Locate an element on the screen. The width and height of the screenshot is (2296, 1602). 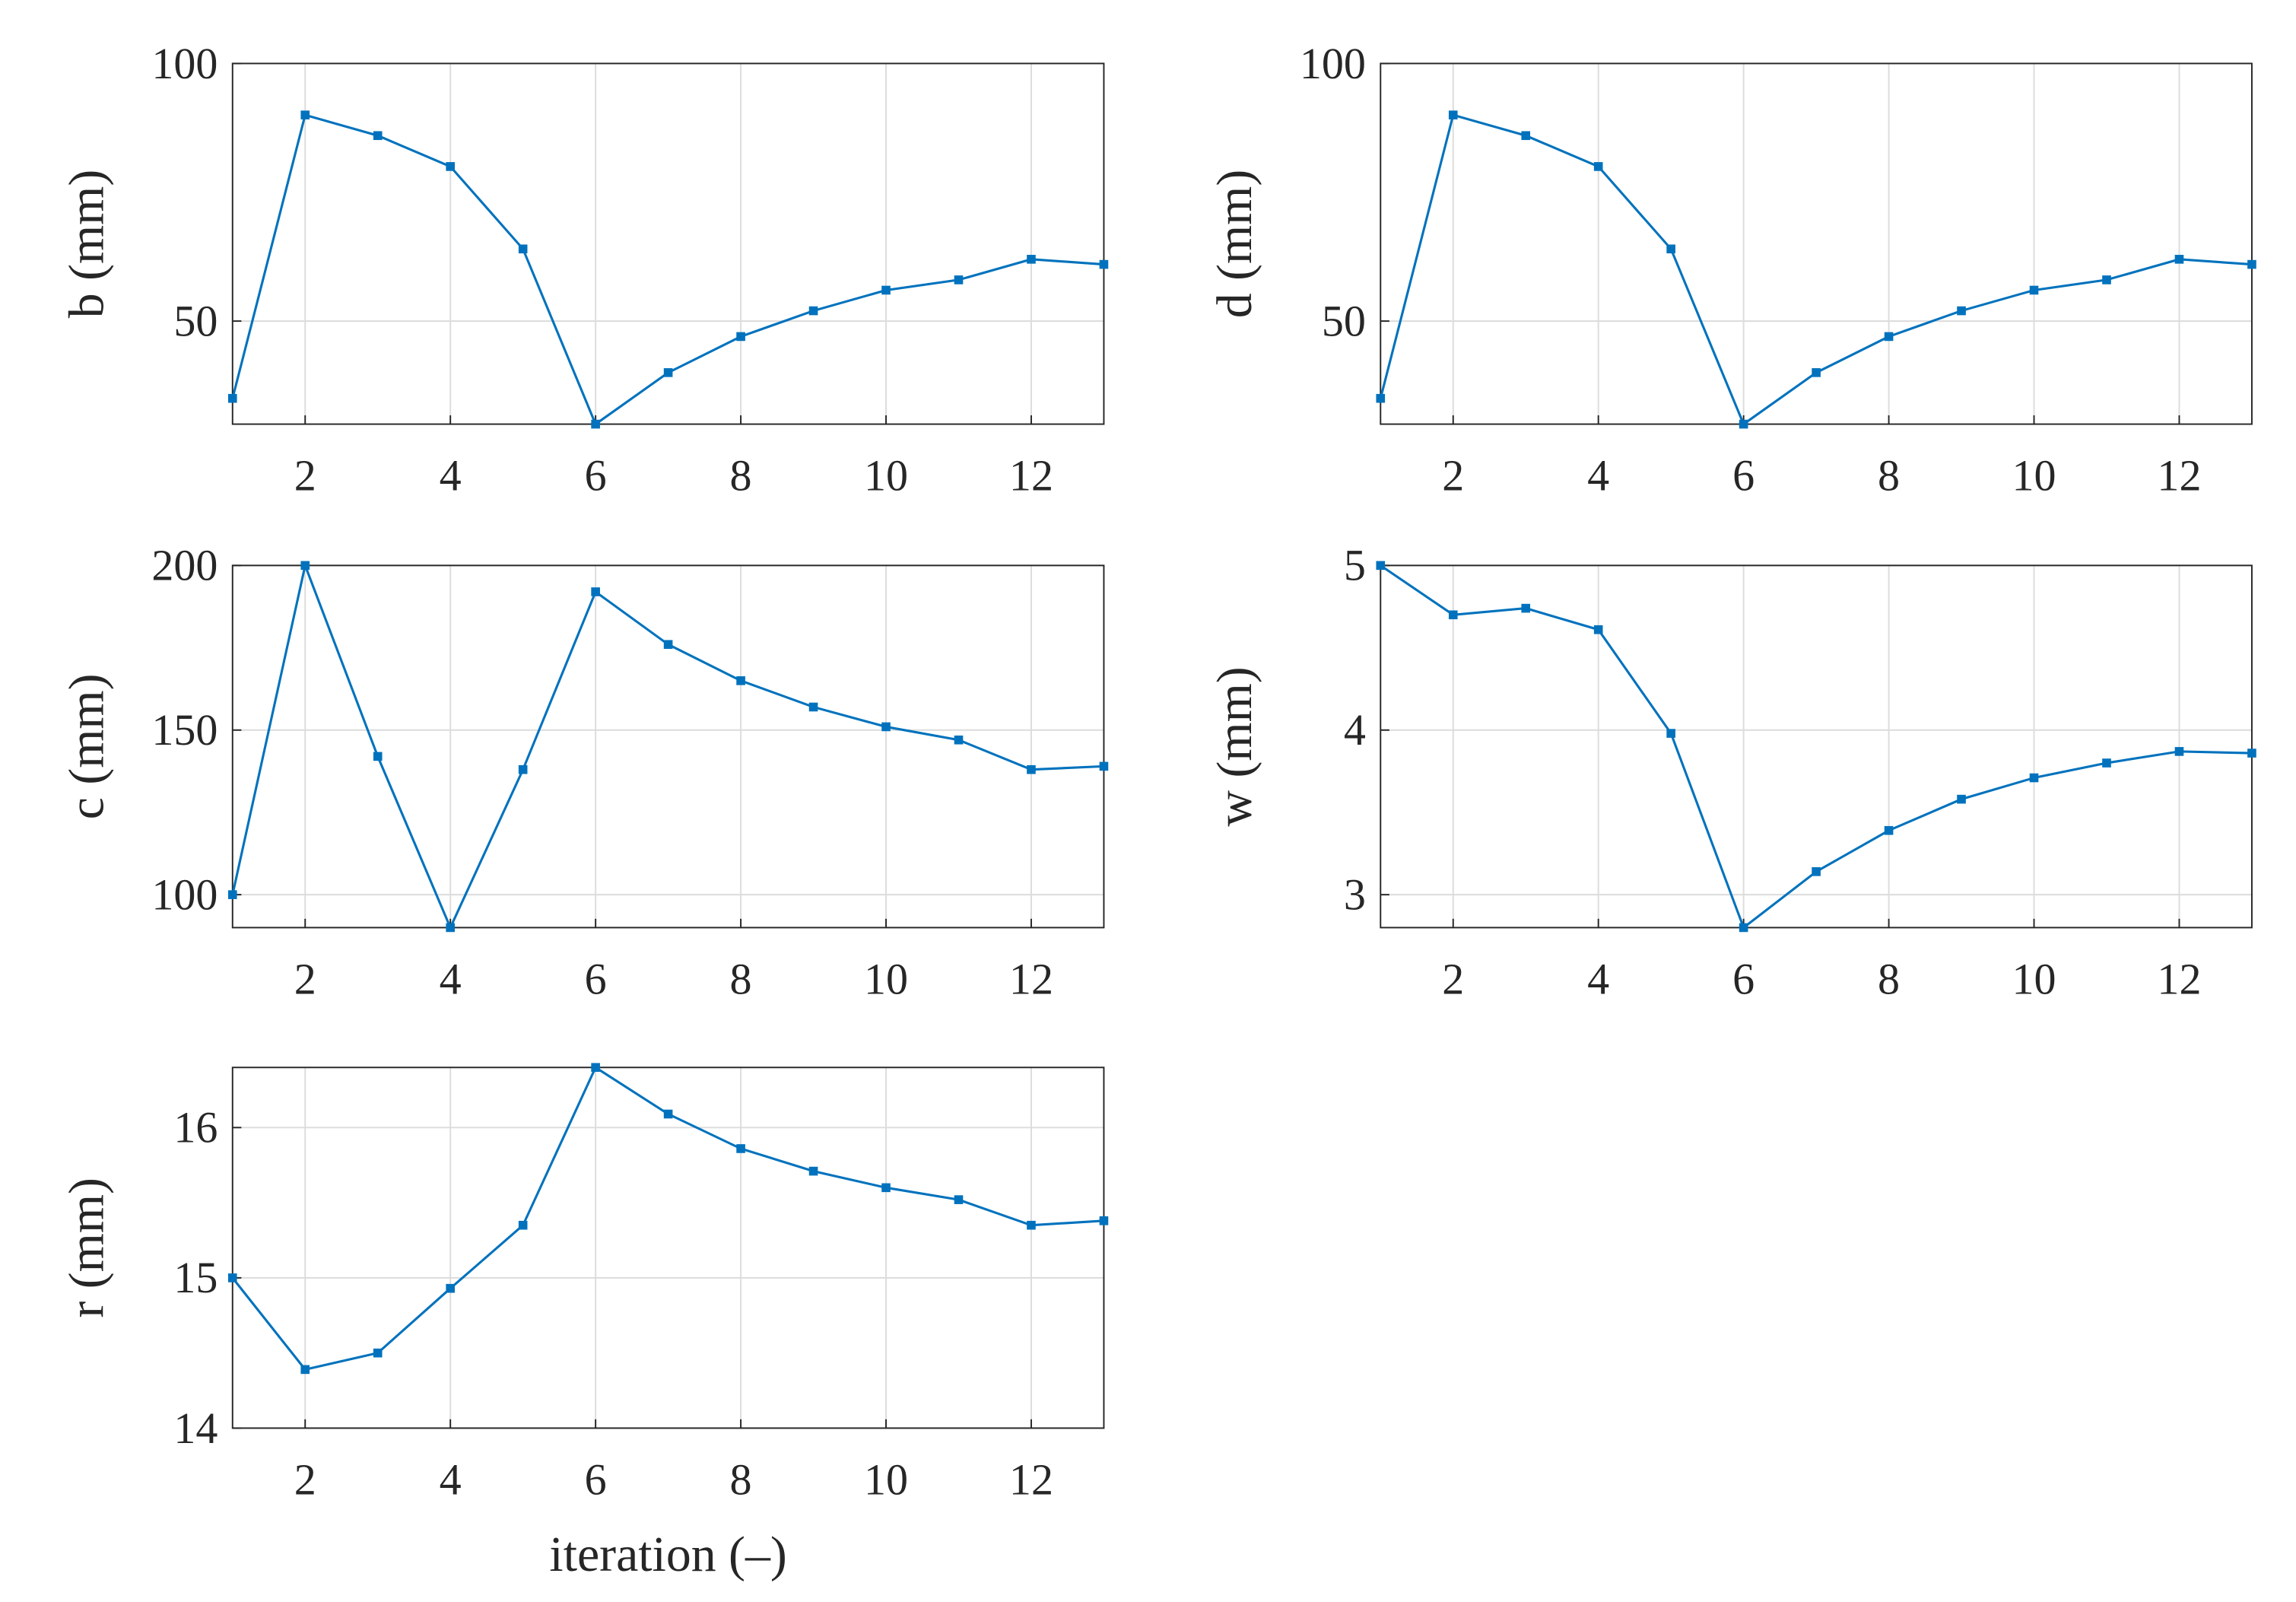
subplot: 14 15 16 2 4 6 8 10 12 r (mm) iteration (–) is located at coordinates (584, 1322).